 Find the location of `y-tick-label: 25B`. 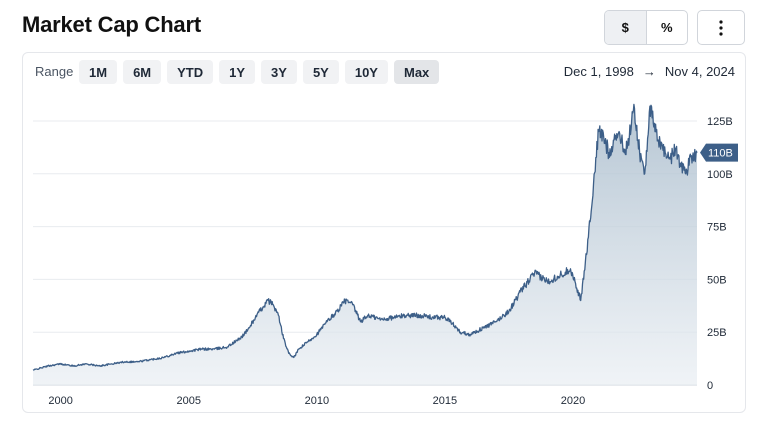

y-tick-label: 25B is located at coordinates (717, 333).